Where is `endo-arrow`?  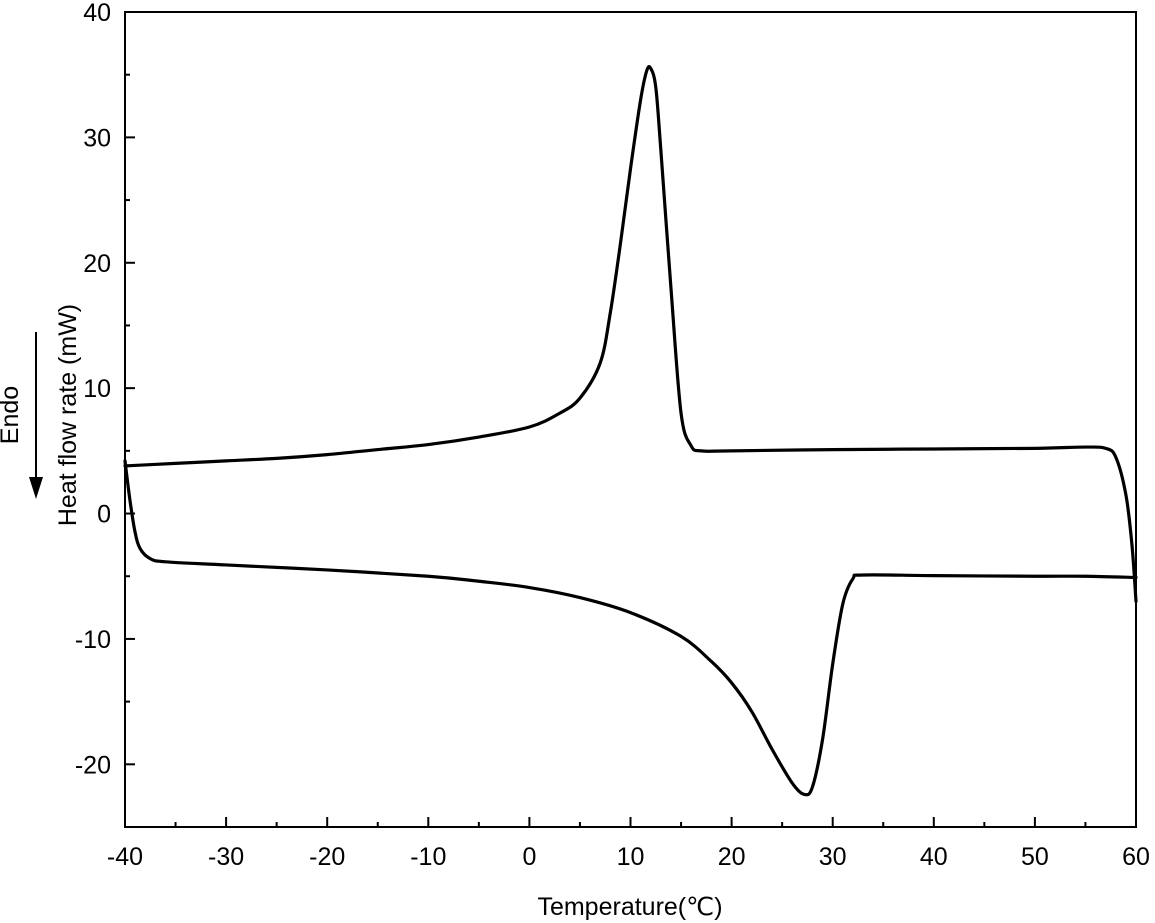
endo-arrow is located at coordinates (36, 415).